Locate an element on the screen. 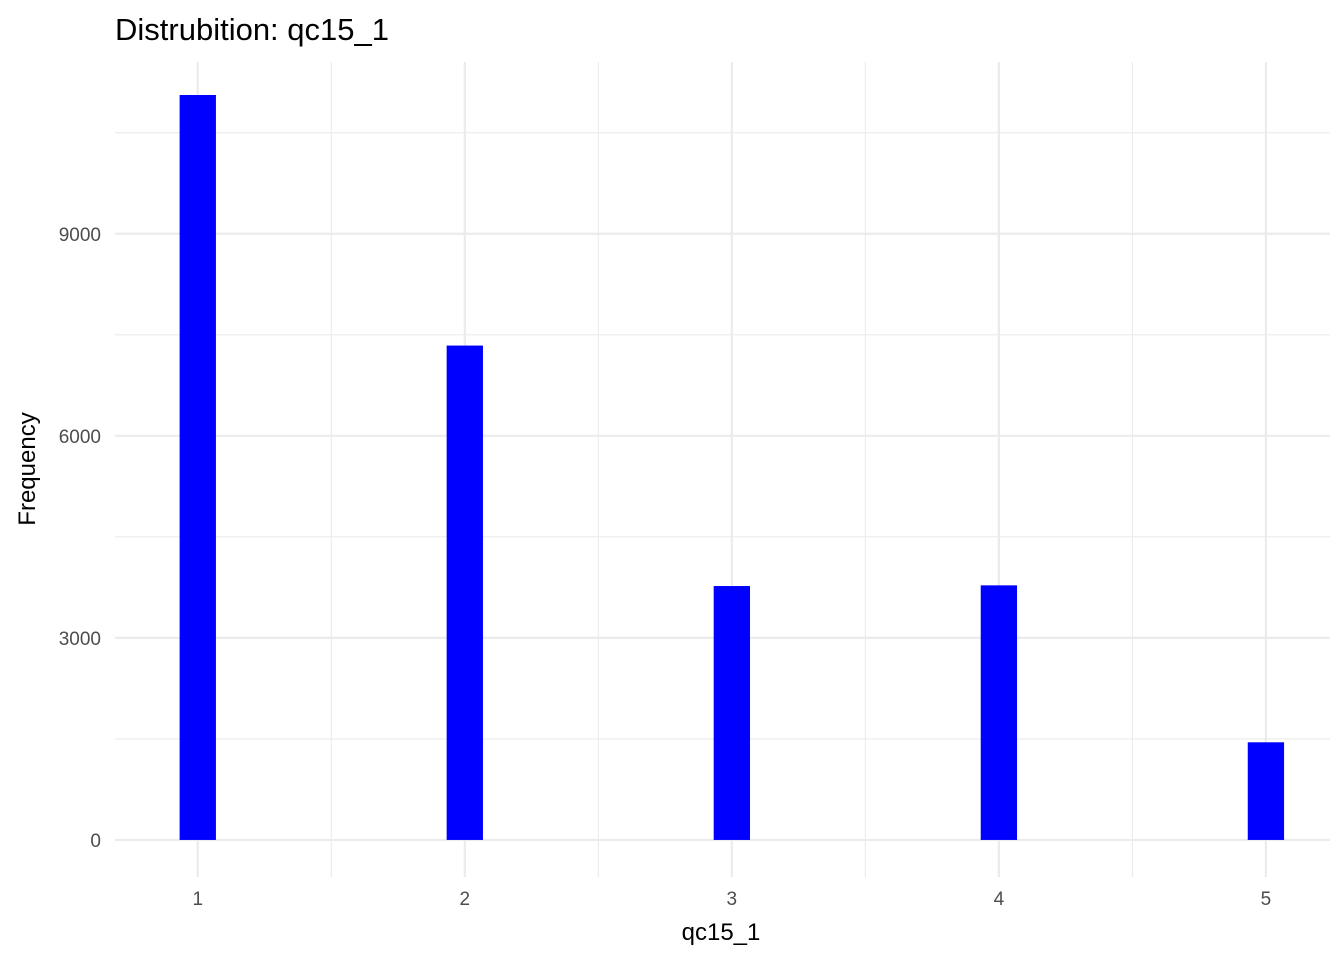 This screenshot has height=960, width=1344. chart-title: Distrubition: qc15_1 is located at coordinates (252, 29).